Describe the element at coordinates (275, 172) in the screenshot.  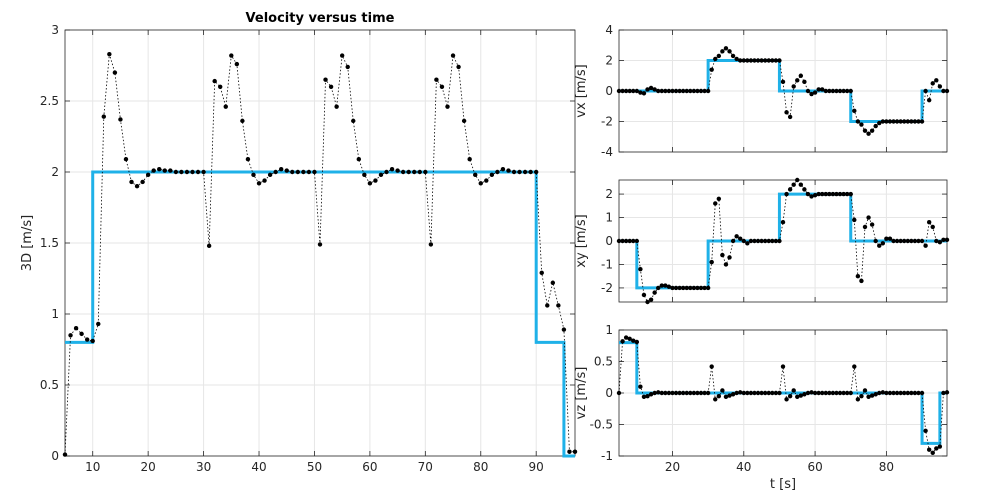
I see `3d-measured-point-38` at that location.